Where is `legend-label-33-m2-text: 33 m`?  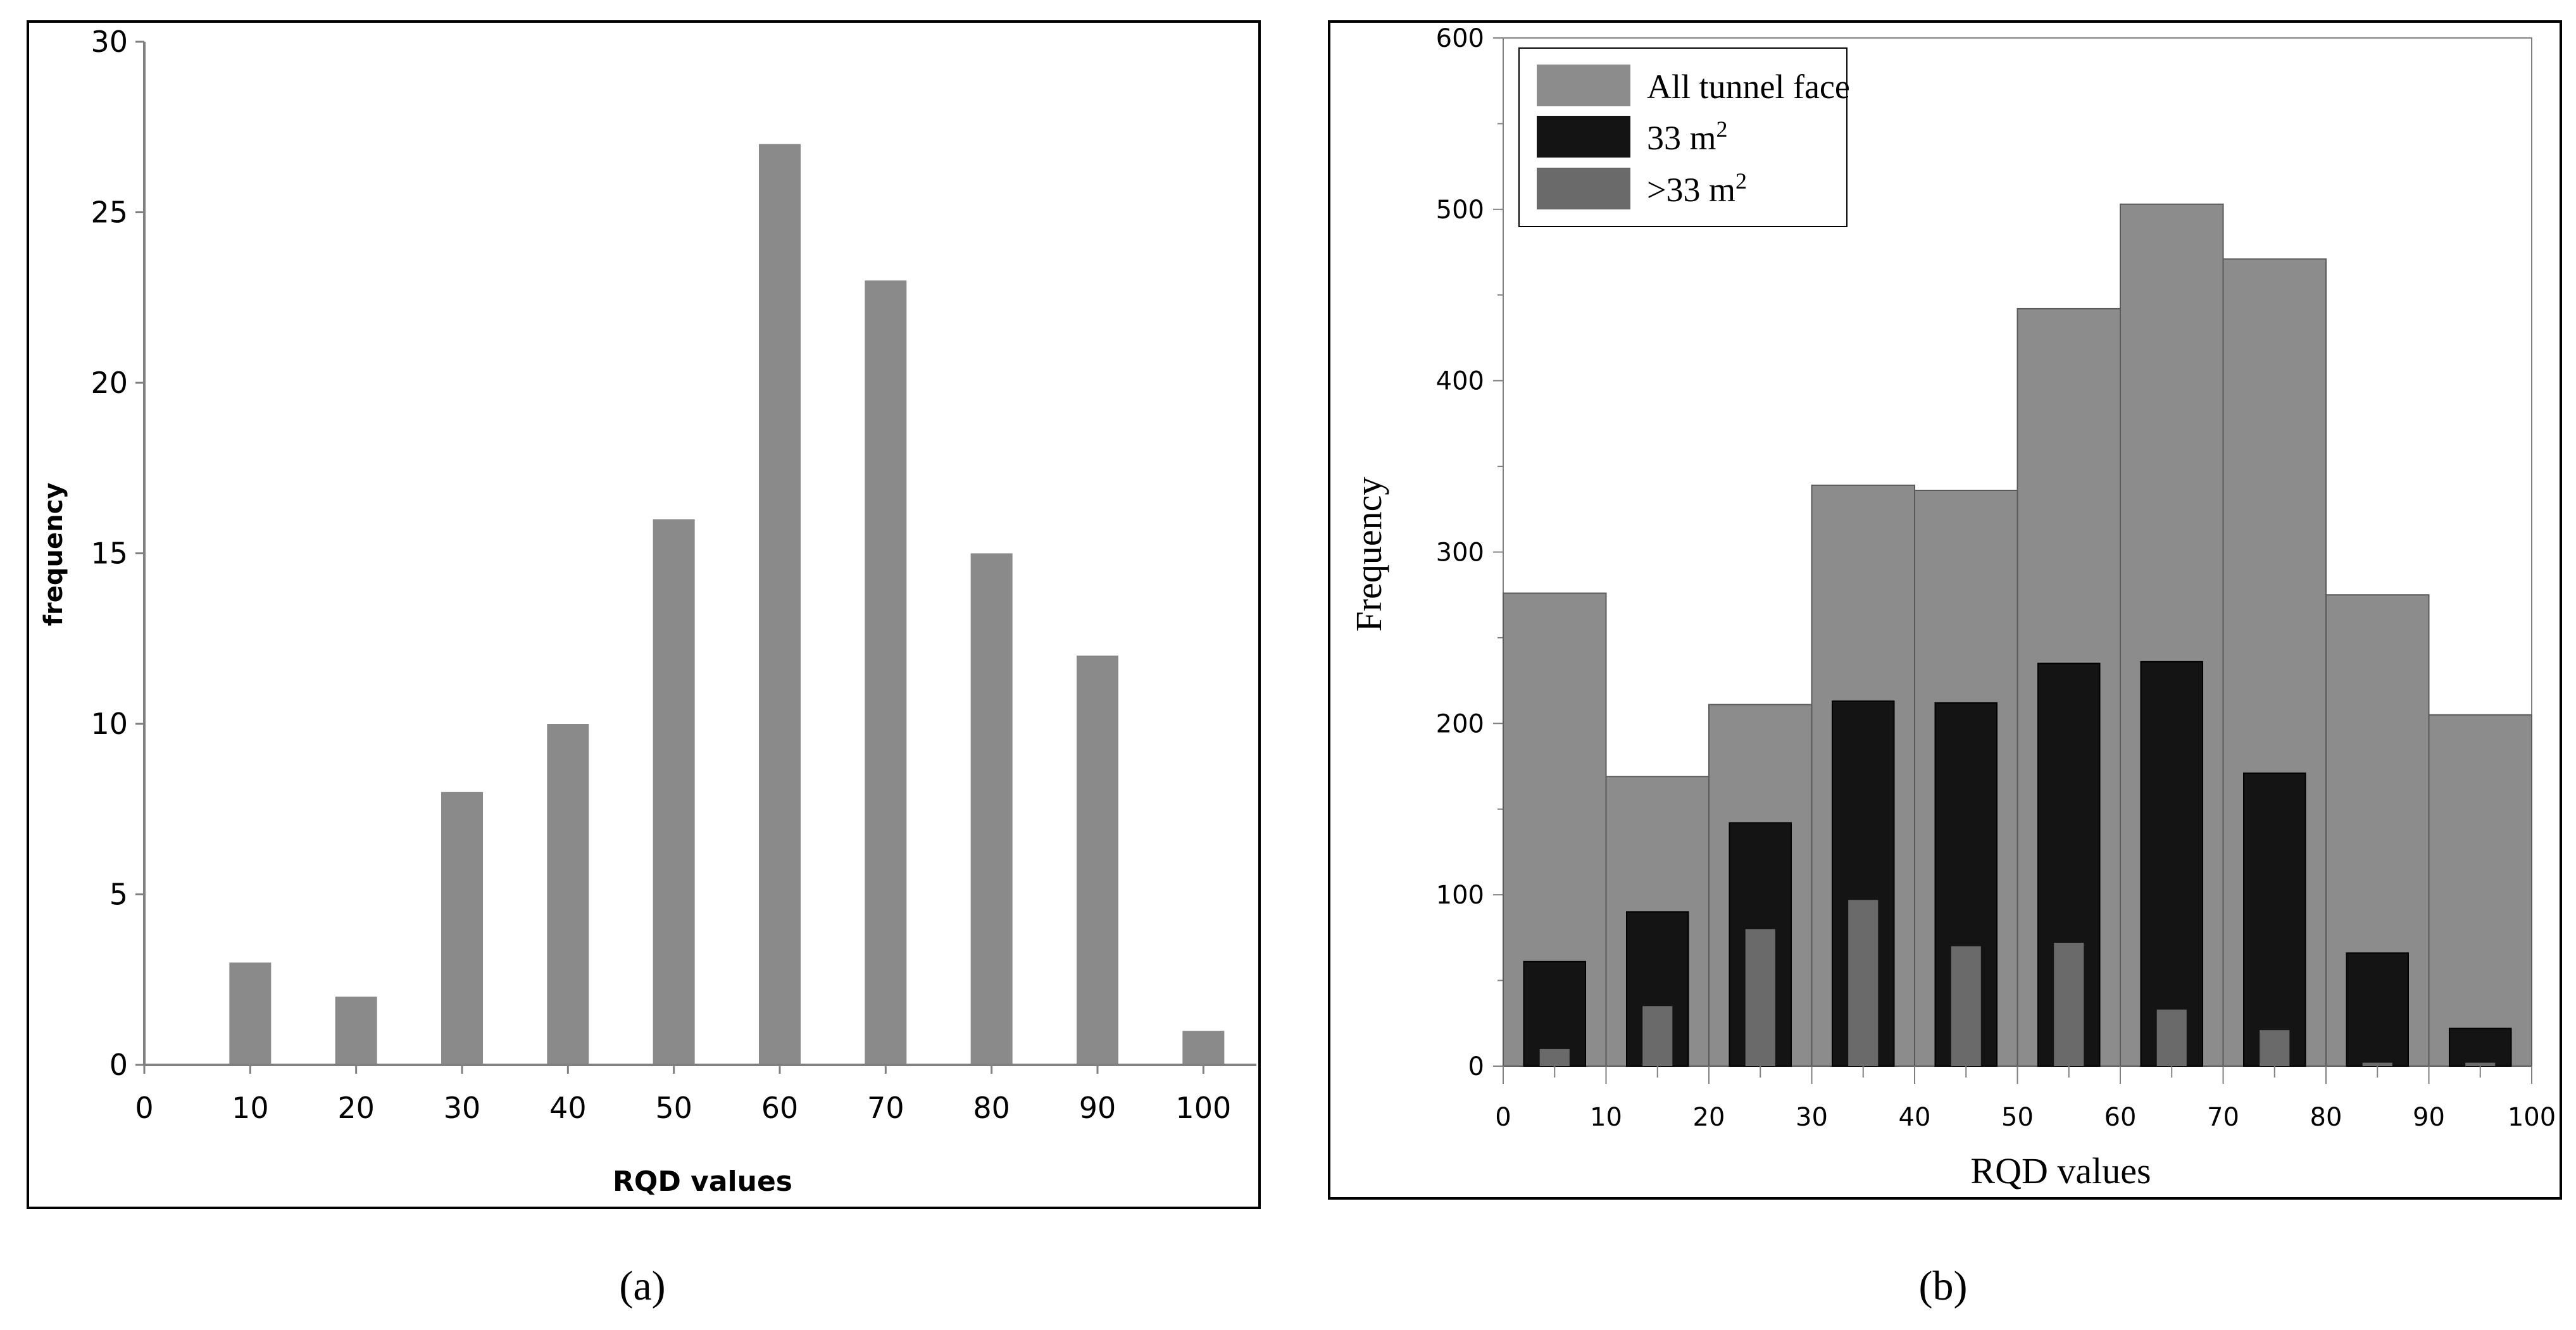
legend-label-33-m2-text: 33 m is located at coordinates (1681, 138).